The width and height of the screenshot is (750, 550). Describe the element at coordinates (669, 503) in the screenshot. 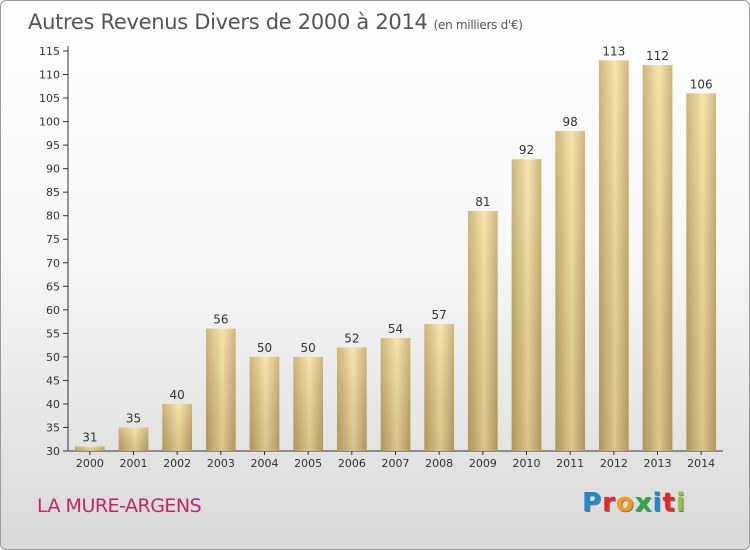

I see `logo-letter: t` at that location.